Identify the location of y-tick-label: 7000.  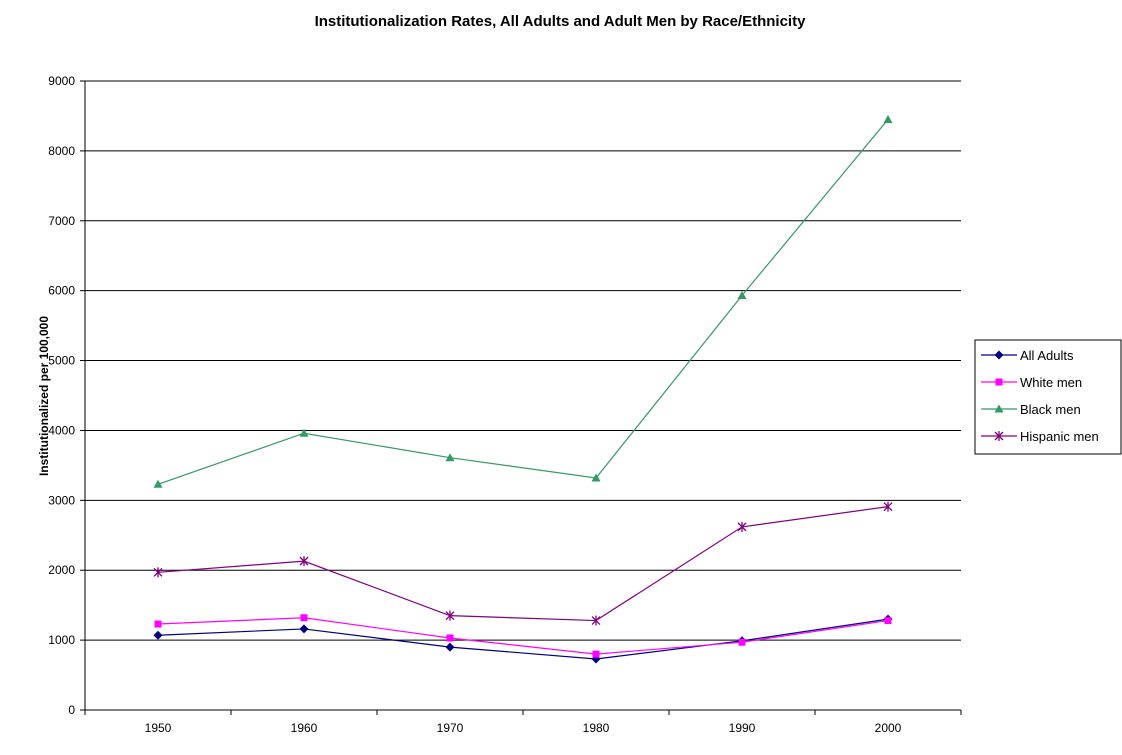
(61, 221).